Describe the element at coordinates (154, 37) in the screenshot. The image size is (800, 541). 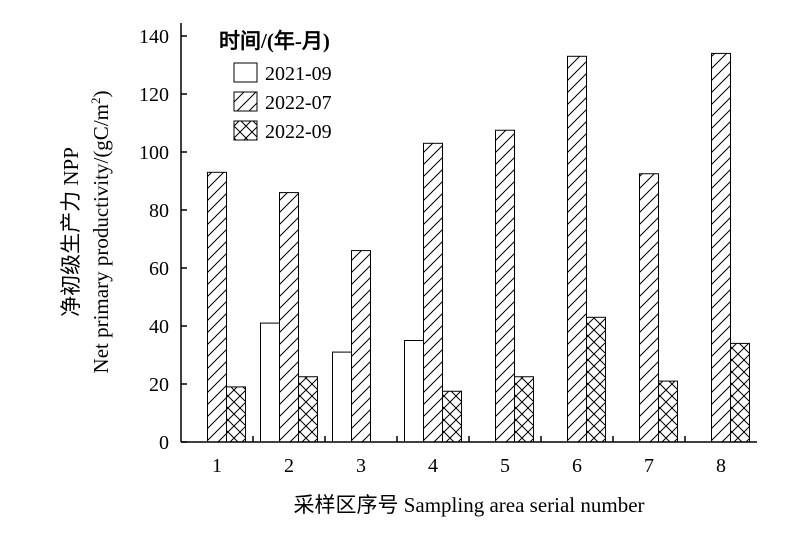
I see `y-tick-label: 140` at that location.